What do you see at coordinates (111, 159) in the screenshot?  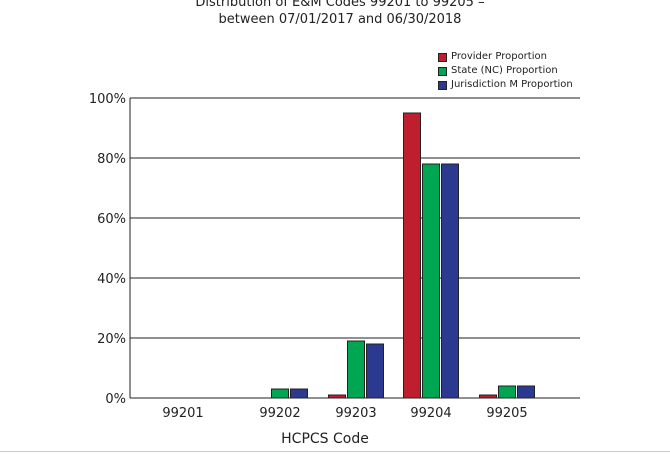 I see `y-tick-label: 80%` at bounding box center [111, 159].